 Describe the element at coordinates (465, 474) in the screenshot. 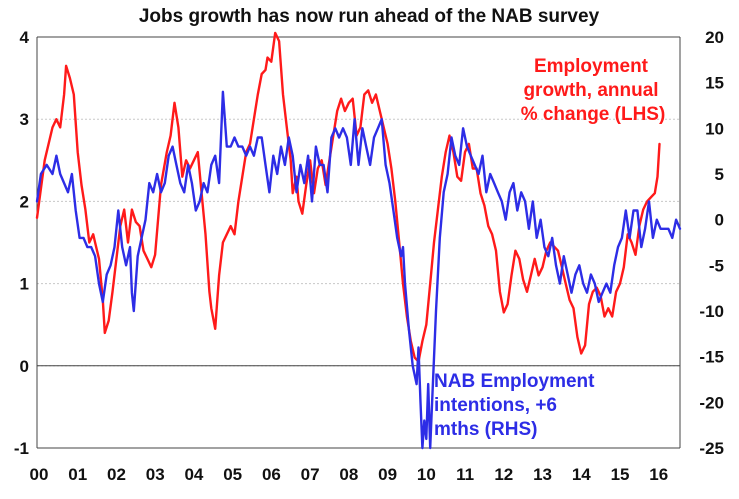

I see `x-tick-label: 11` at that location.